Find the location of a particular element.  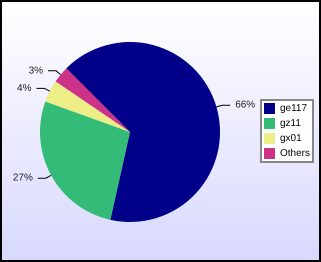

legend-label: gz11 is located at coordinates (291, 123).